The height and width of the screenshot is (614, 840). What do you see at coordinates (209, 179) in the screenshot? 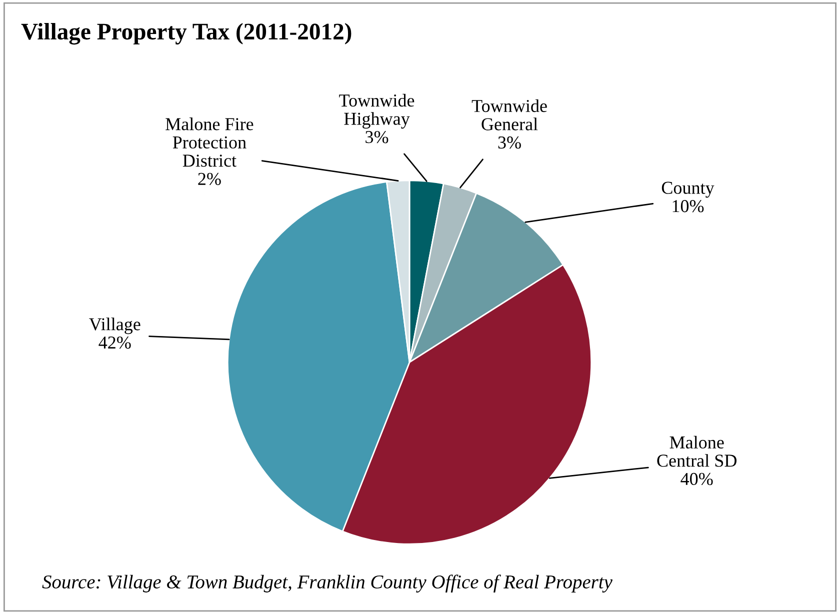
I see `data-label: 2%` at bounding box center [209, 179].